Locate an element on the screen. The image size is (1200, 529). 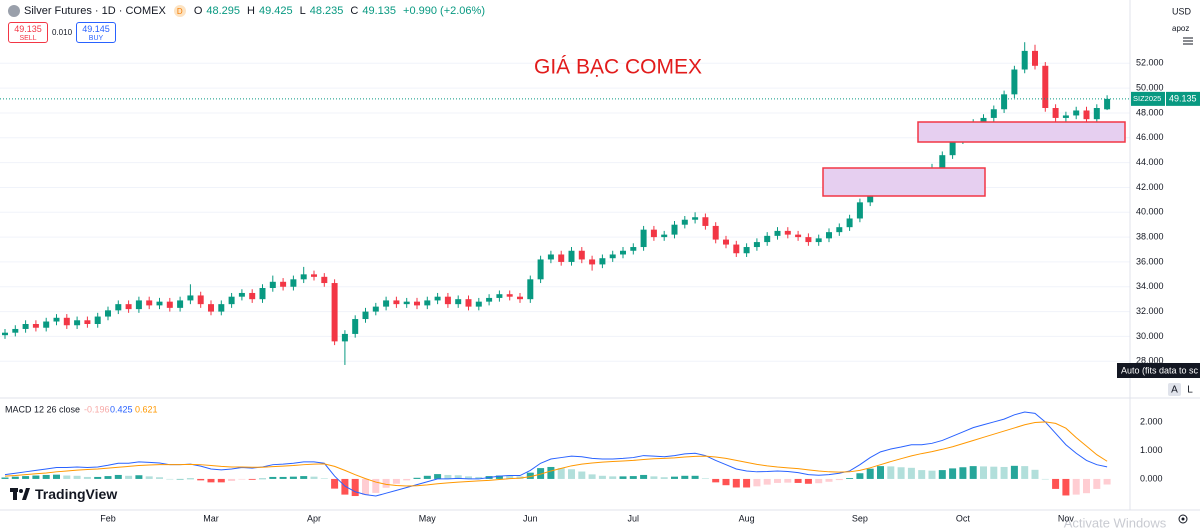
scale-menu: apoz is located at coordinates (1180, 28).